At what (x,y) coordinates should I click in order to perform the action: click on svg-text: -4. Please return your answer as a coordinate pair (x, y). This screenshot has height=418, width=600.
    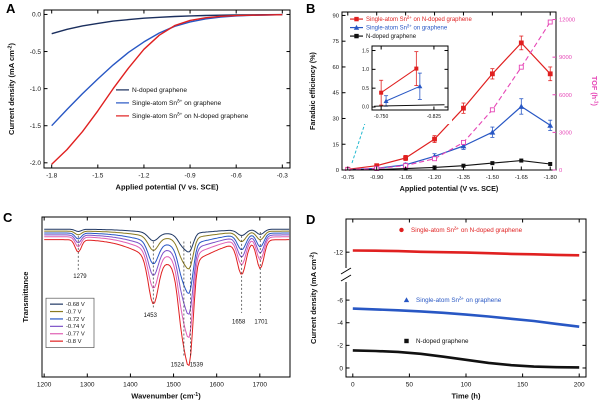
    Looking at the image, I should click on (340, 323).